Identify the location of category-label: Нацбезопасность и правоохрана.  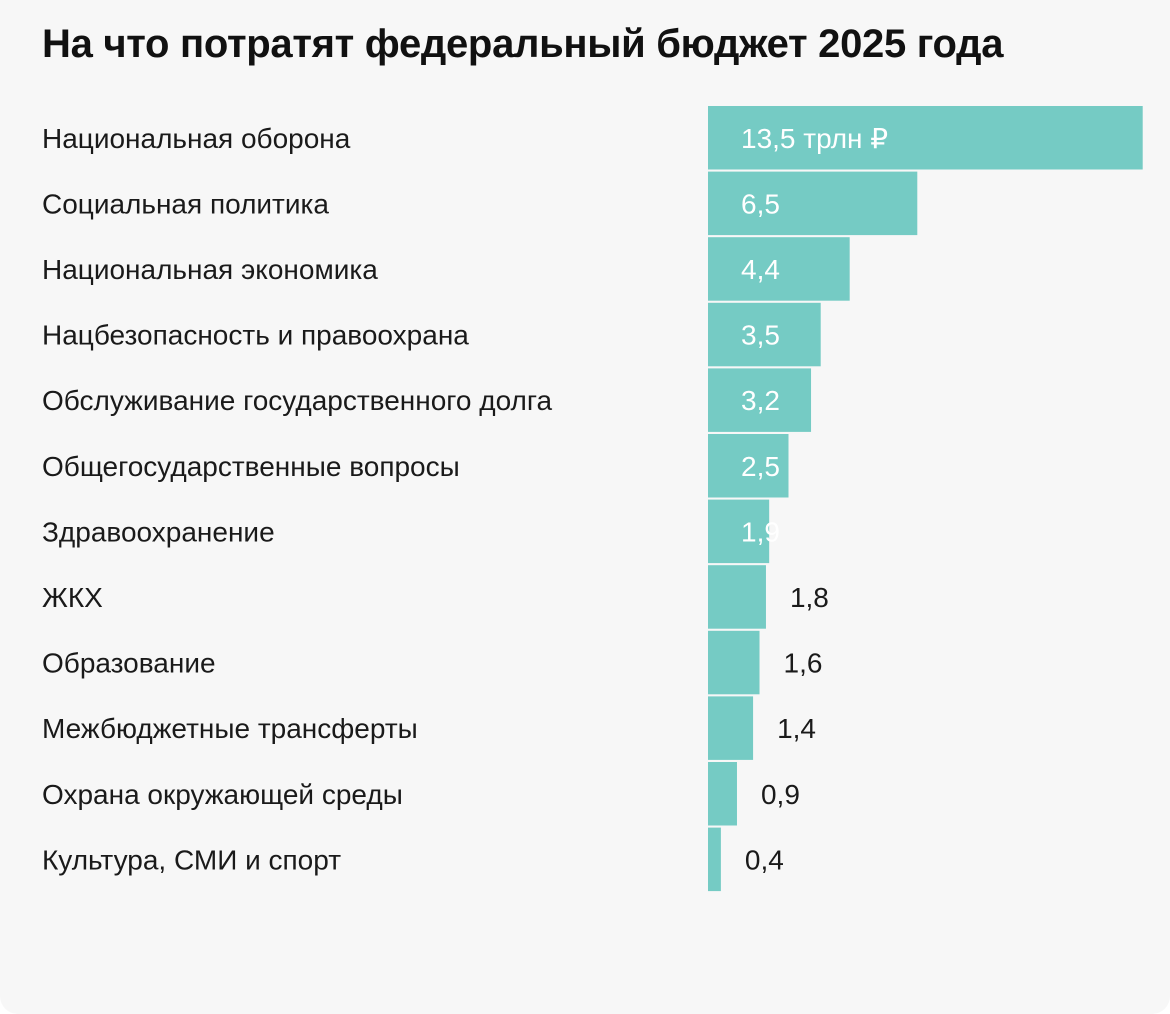
(255, 335).